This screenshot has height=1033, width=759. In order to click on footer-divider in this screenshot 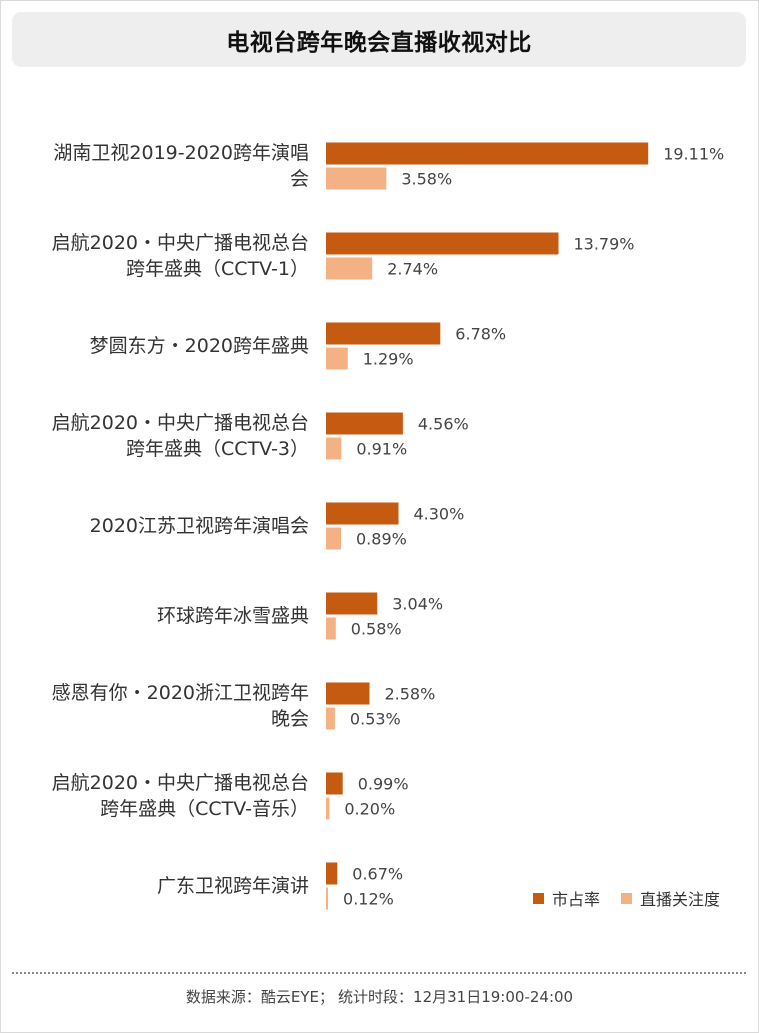, I will do `click(379, 973)`.